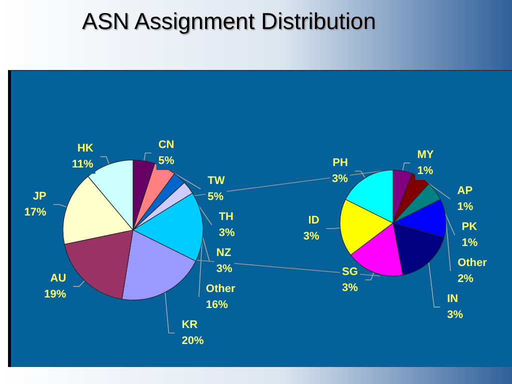  What do you see at coordinates (193, 340) in the screenshot?
I see `data-label: 20%` at bounding box center [193, 340].